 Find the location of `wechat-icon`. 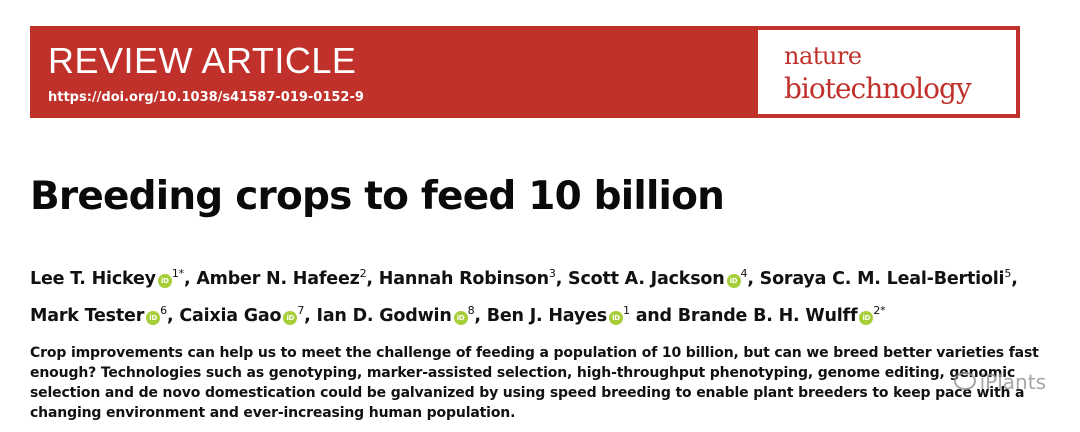

wechat-icon is located at coordinates (964, 381).